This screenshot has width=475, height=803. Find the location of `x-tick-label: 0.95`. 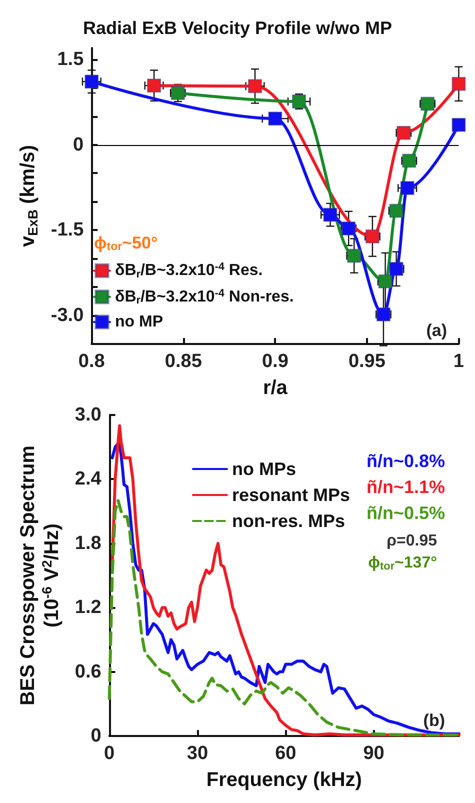

x-tick-label: 0.95 is located at coordinates (367, 361).